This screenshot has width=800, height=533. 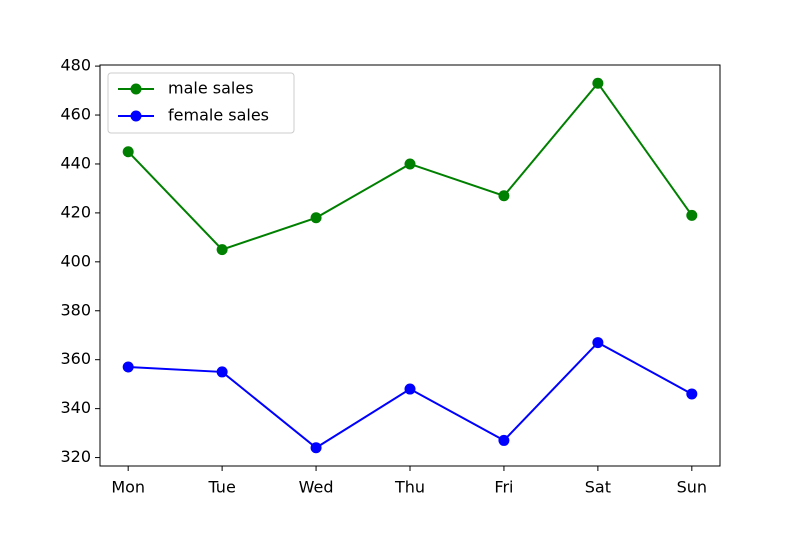 I want to click on y-tick-label: 420, so click(x=75, y=211).